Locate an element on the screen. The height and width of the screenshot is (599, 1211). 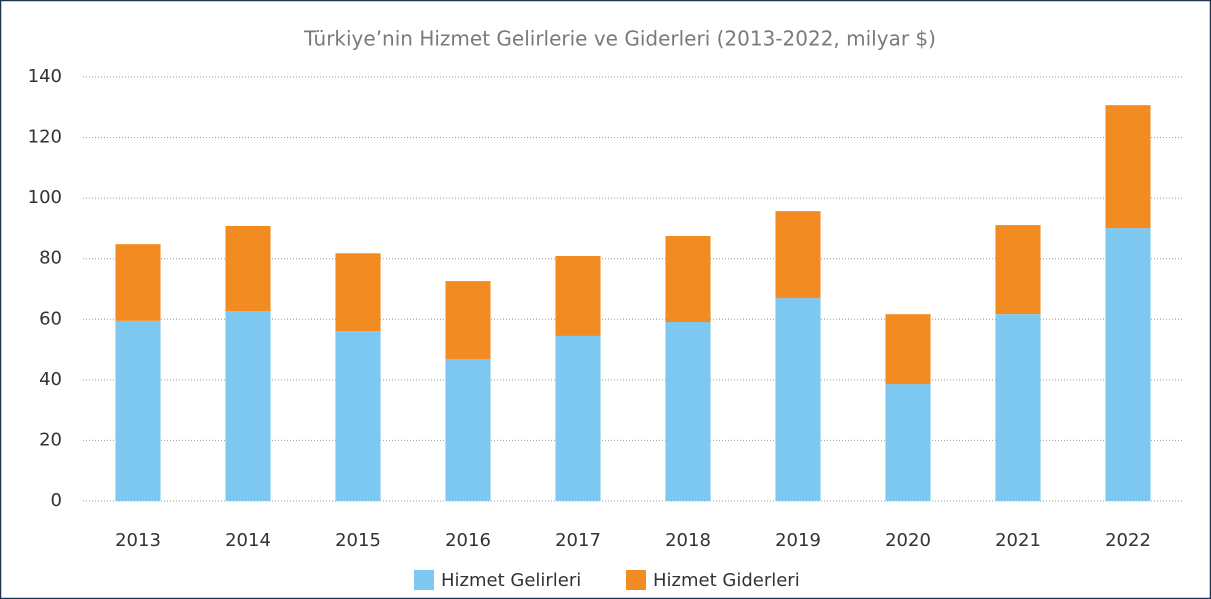
y-tick-label: 140 is located at coordinates (45, 76).